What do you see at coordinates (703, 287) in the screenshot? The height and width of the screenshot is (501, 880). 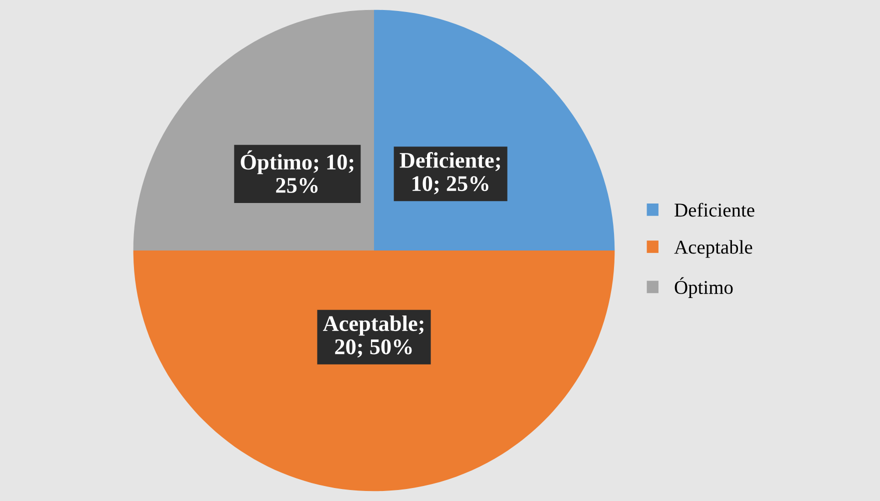 I see `legend-label: Óptimo` at bounding box center [703, 287].